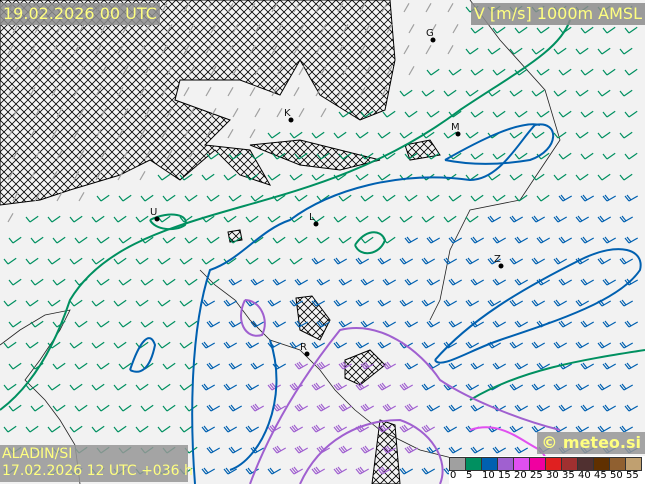 The height and width of the screenshot is (484, 645). Describe the element at coordinates (430, 33) in the screenshot. I see `city-label: G` at that location.